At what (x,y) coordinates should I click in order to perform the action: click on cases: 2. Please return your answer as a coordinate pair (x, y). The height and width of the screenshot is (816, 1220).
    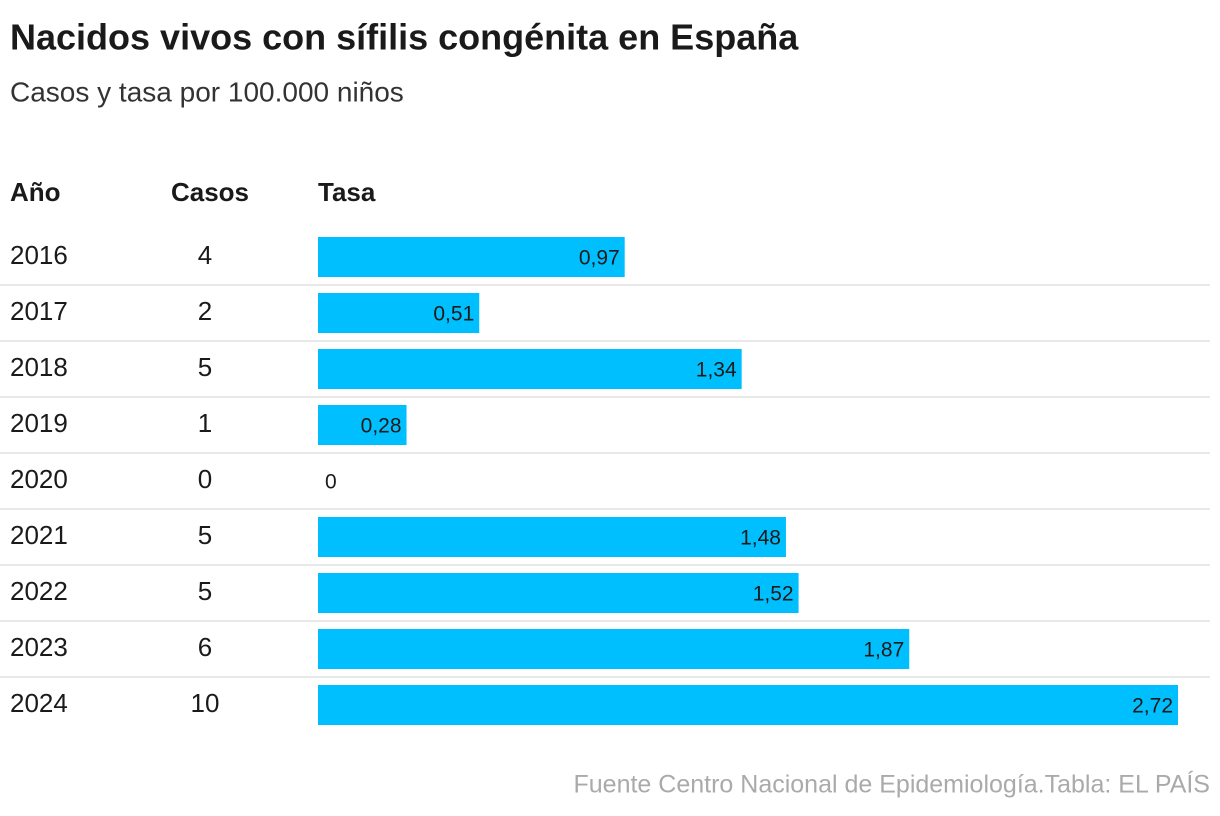
    Looking at the image, I should click on (205, 311).